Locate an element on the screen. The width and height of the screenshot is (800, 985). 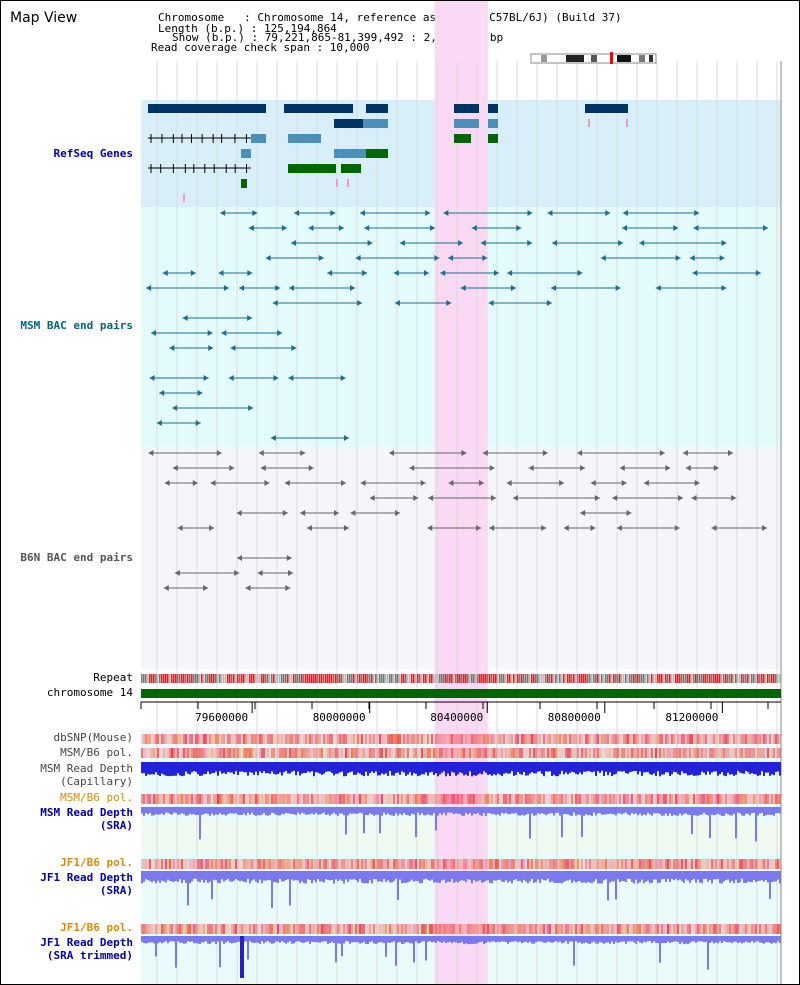
track-label-jf1-depth-trim-2: (SRA trimmed) is located at coordinates (89, 955).